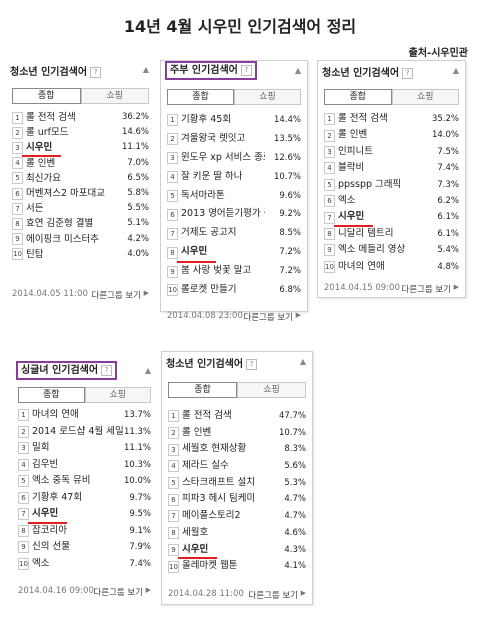 Image resolution: width=480 pixels, height=623 pixels. I want to click on search-keyword: 스타크래프트 설치, so click(218, 482).